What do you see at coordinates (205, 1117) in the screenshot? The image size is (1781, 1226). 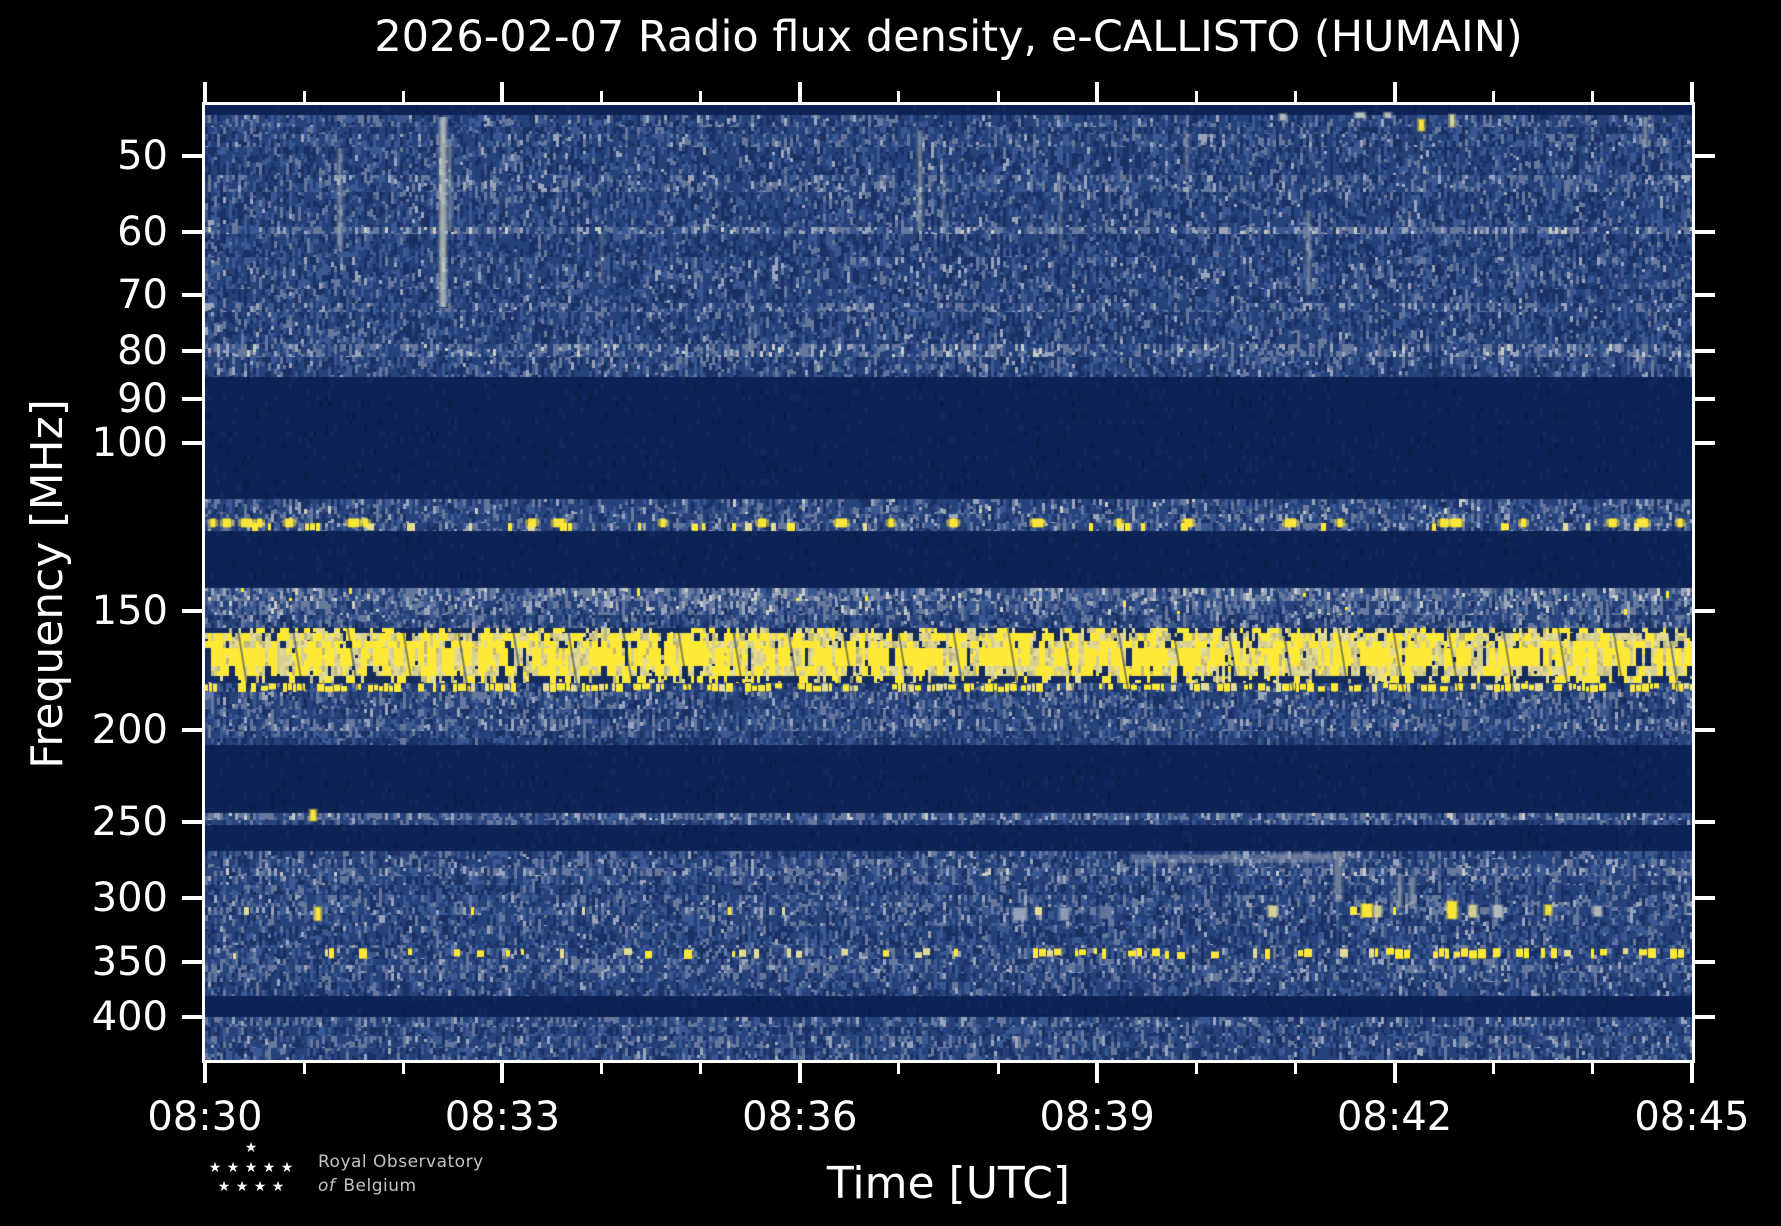 I see `x-tick-label: 08:30` at bounding box center [205, 1117].